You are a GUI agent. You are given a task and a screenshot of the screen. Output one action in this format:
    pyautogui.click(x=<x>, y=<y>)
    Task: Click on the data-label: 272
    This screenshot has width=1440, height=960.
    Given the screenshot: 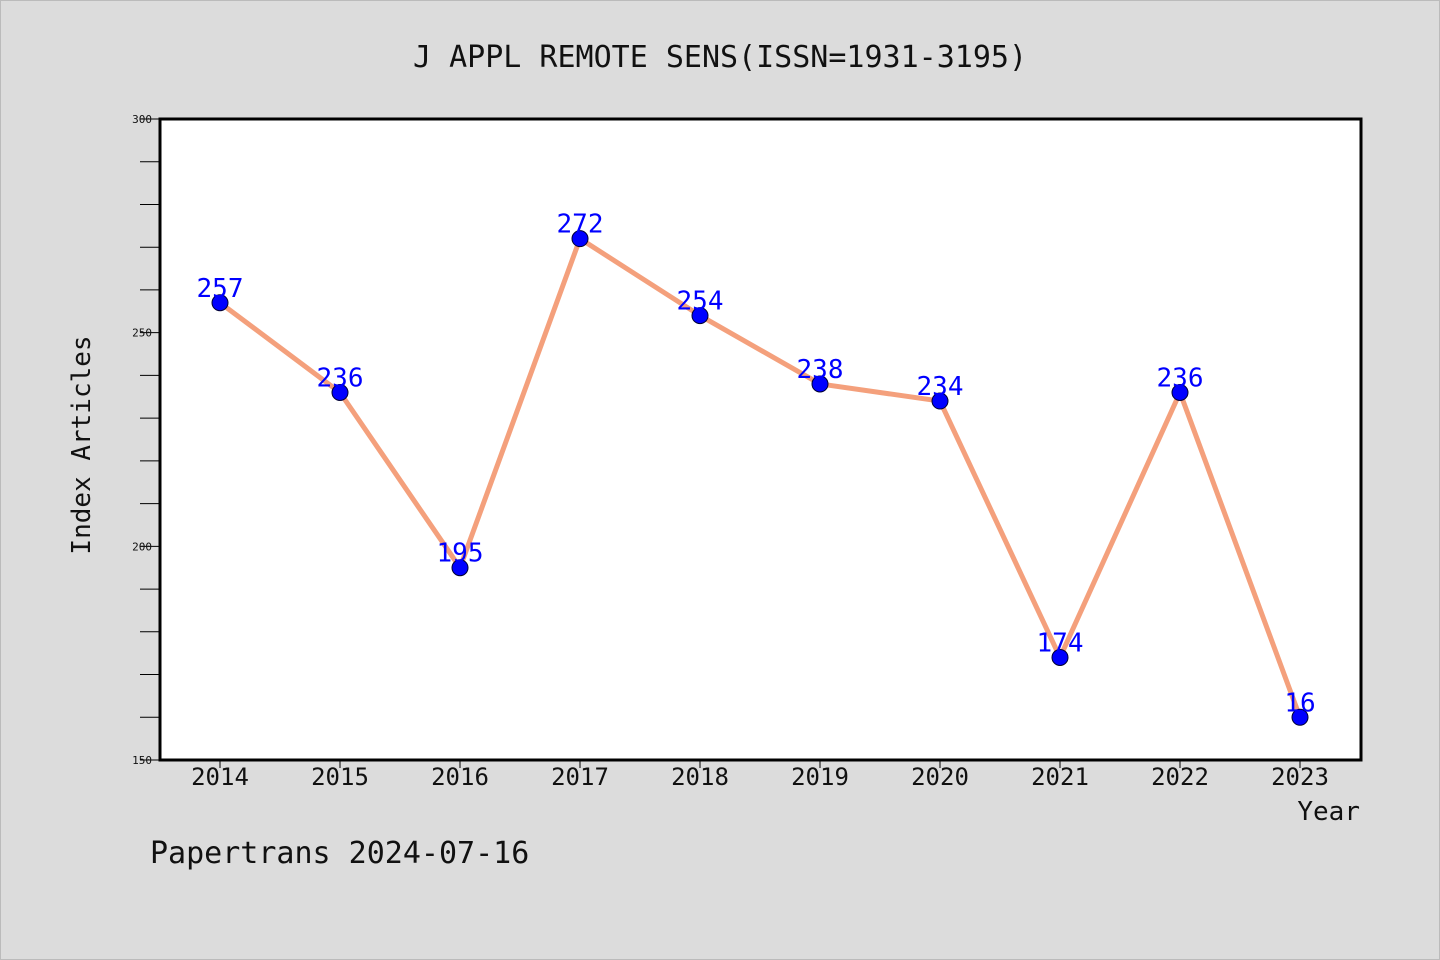 What is the action you would take?
    pyautogui.click(x=580, y=225)
    